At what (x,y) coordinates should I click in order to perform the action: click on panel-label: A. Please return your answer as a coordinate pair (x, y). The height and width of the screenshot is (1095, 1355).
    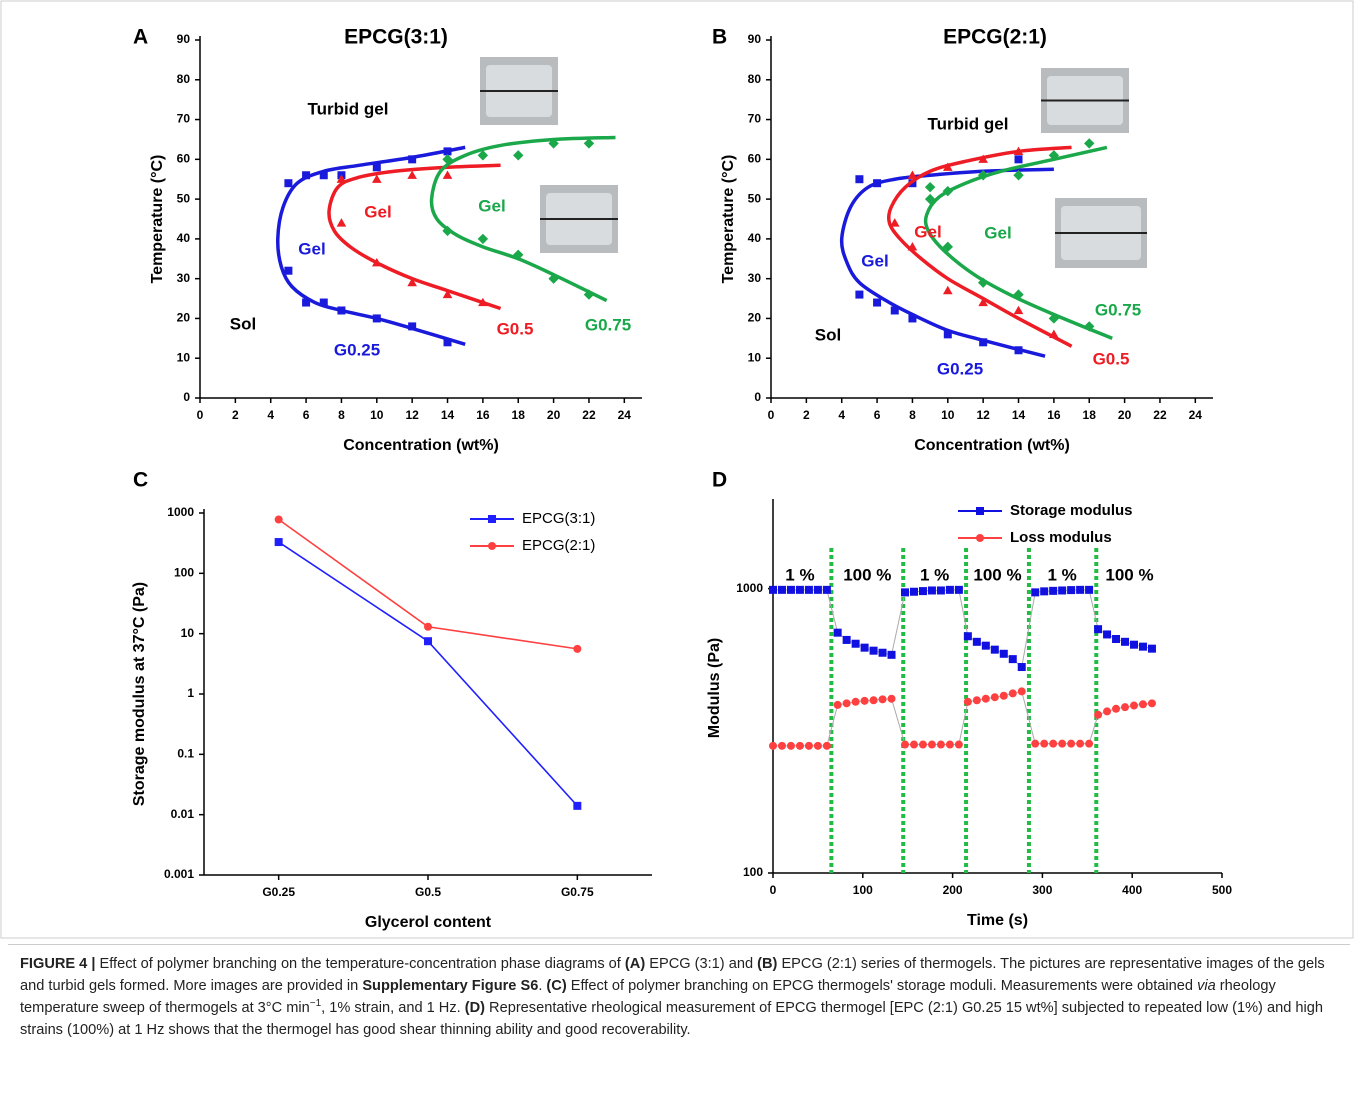
    Looking at the image, I should click on (140, 37).